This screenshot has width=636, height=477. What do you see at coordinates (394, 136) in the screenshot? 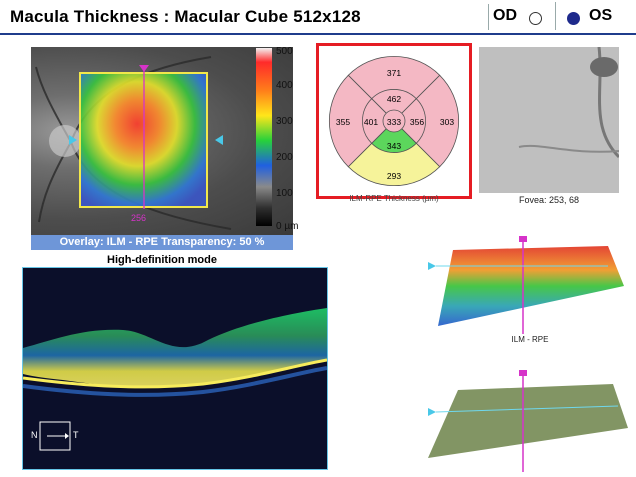
I see `sector-inner-inferior` at bounding box center [394, 136].